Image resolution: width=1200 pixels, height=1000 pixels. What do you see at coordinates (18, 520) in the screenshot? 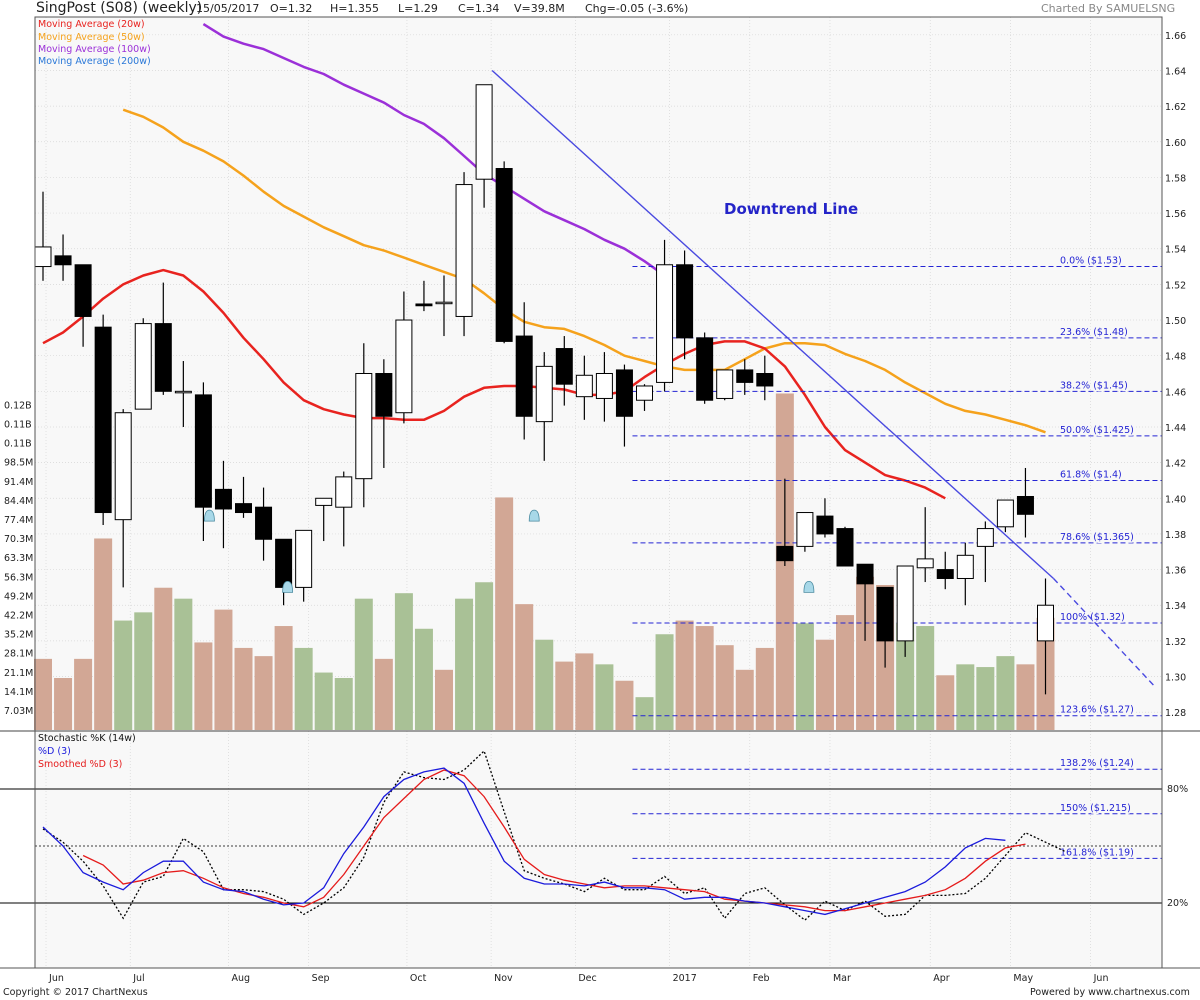
I see `volume-tick-label: 77.4M` at bounding box center [18, 520].